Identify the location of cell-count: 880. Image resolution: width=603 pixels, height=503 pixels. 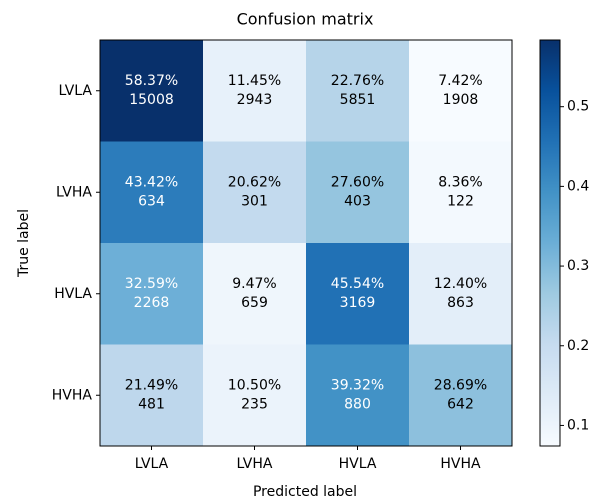
(357, 404).